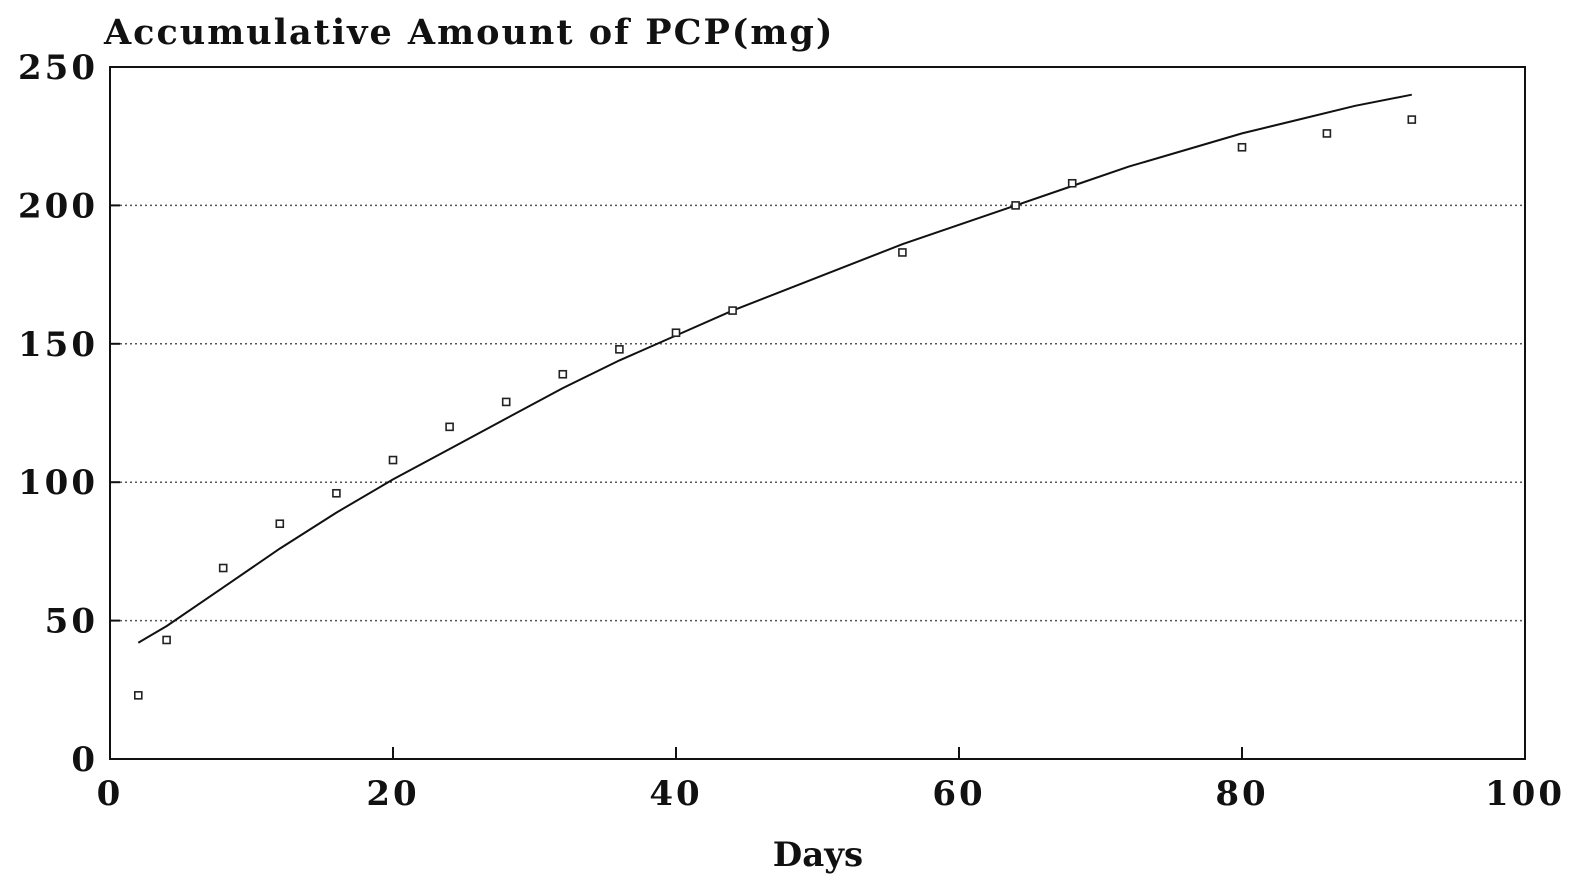 The width and height of the screenshot is (1573, 881). Describe the element at coordinates (58, 68) in the screenshot. I see `y-tick-label: 250` at that location.